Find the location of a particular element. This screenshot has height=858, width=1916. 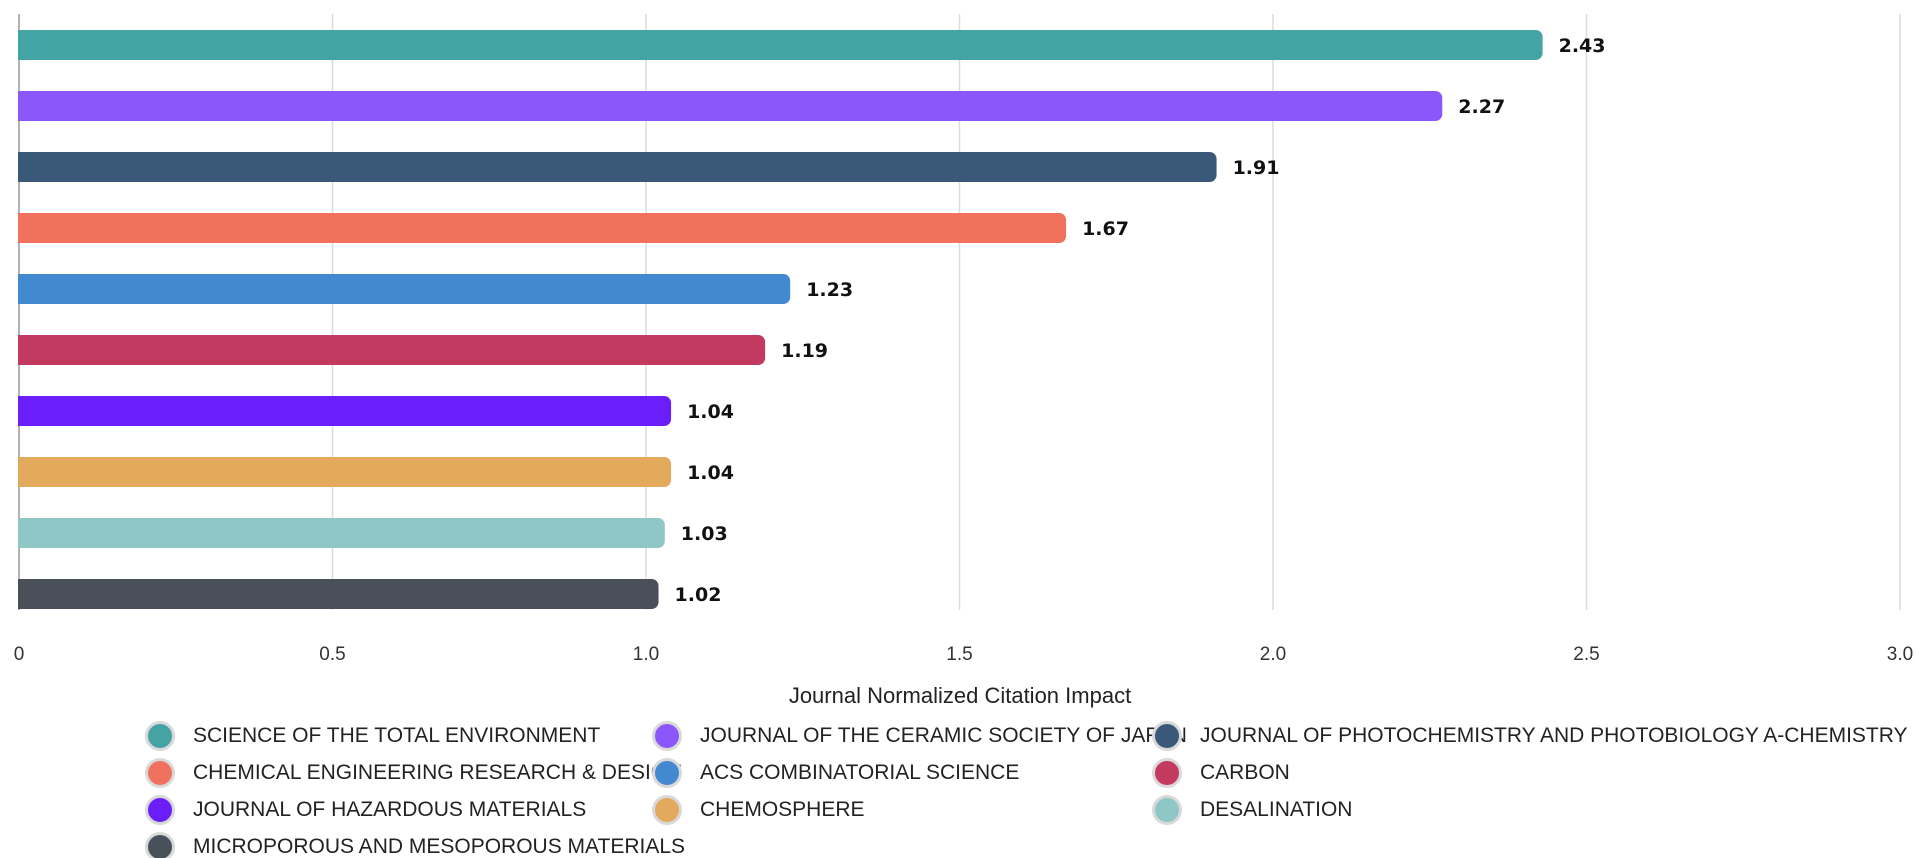

legend-label: CARBON is located at coordinates (1245, 772).